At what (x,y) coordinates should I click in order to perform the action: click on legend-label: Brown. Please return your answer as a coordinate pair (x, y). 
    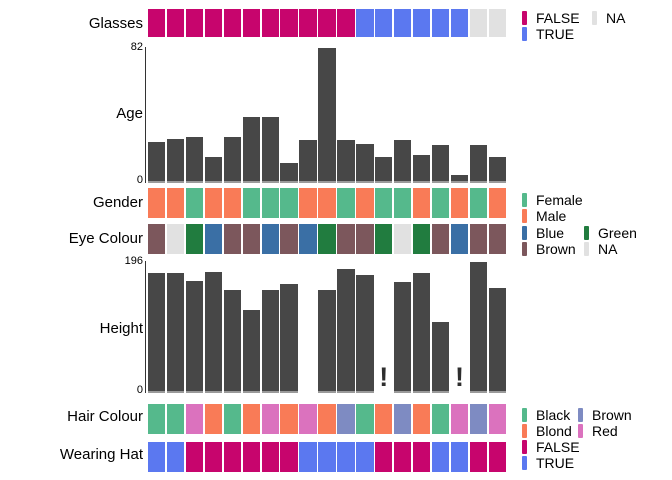
    Looking at the image, I should click on (556, 249).